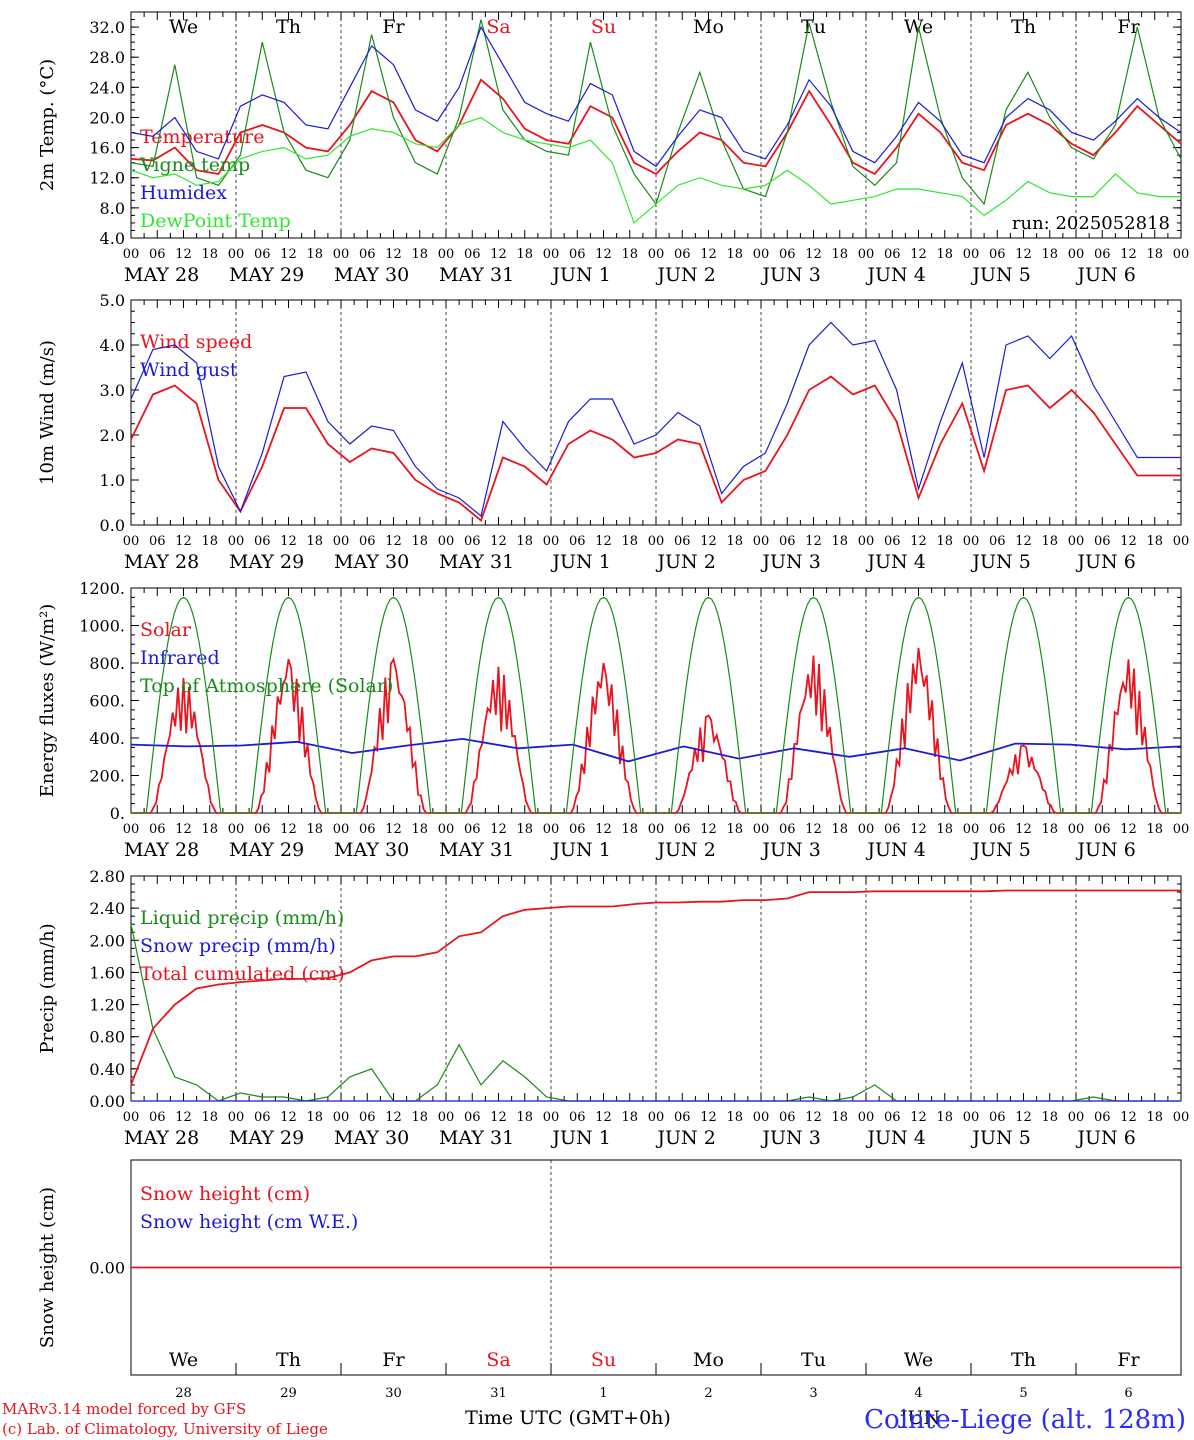 The height and width of the screenshot is (1440, 1194). What do you see at coordinates (1128, 1393) in the screenshot?
I see `day-number-label: 6` at bounding box center [1128, 1393].